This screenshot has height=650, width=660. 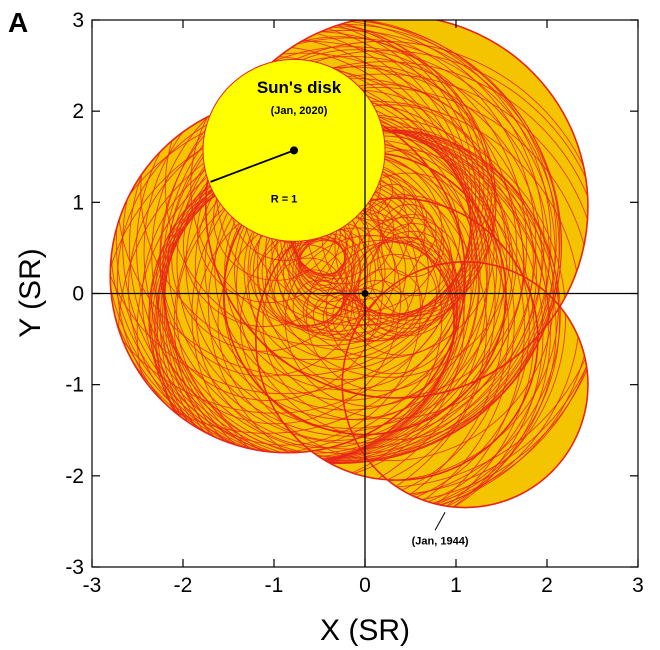 What do you see at coordinates (92, 585) in the screenshot?
I see `x-tick-label: -3` at bounding box center [92, 585].